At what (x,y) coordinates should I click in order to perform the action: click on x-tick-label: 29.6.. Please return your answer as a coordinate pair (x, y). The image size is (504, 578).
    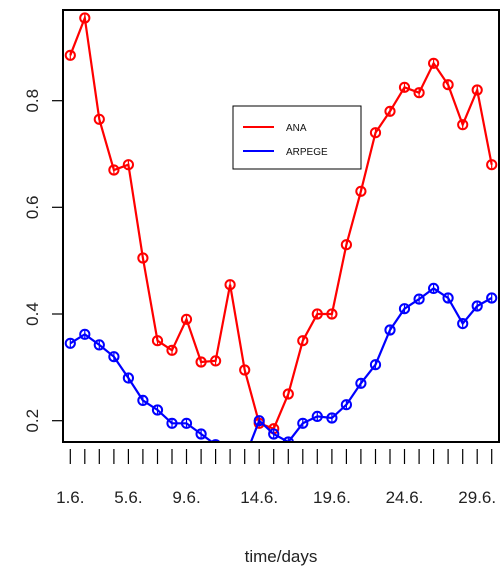
    Looking at the image, I should click on (477, 497).